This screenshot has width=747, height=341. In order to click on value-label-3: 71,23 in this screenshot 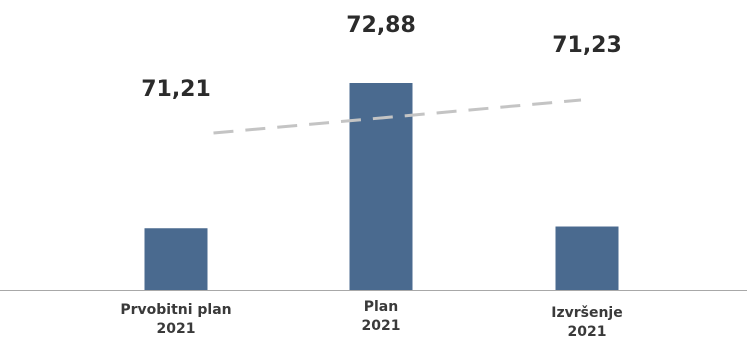, I will do `click(587, 45)`.